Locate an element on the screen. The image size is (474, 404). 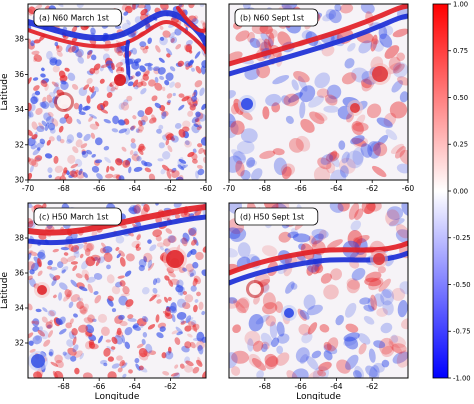
x-tick-label: -68 is located at coordinates (265, 188).